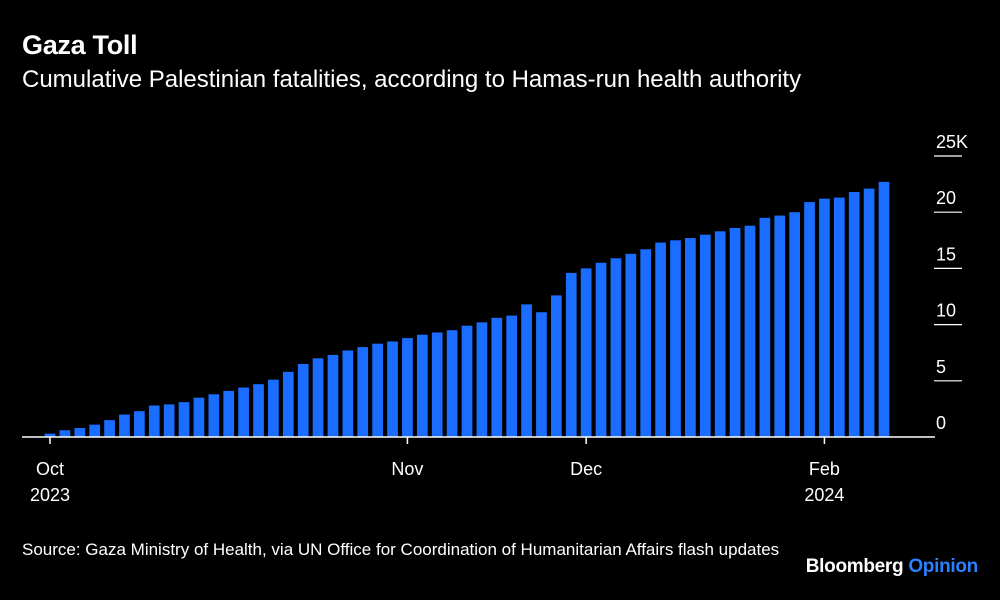 Image resolution: width=1000 pixels, height=600 pixels. I want to click on x-tick-label: Feb, so click(824, 469).